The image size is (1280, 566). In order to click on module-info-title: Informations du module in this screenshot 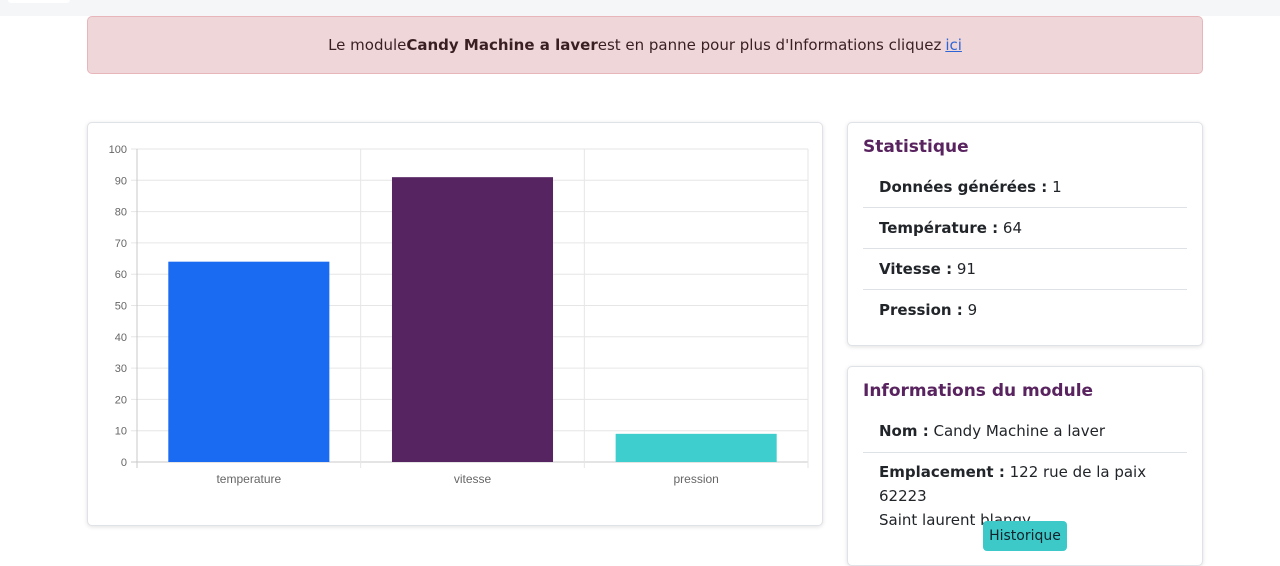, I will do `click(978, 391)`.